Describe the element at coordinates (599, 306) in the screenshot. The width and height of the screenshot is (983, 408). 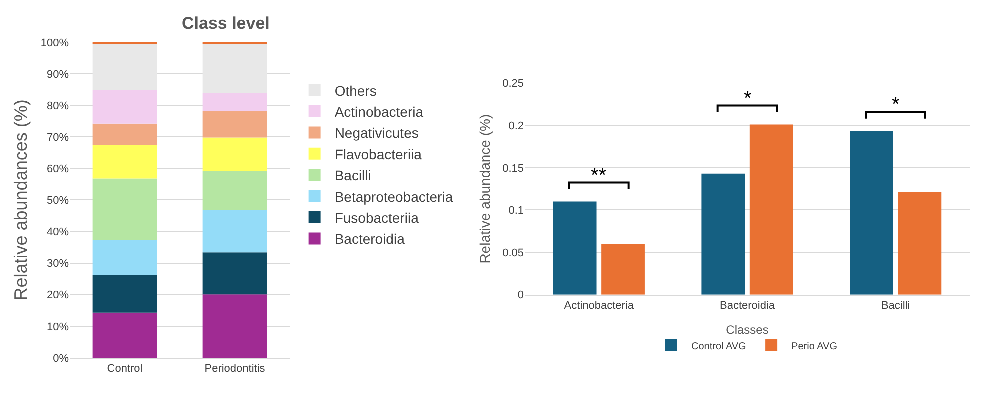
I see `x-tick-label: Actinobacteria` at that location.